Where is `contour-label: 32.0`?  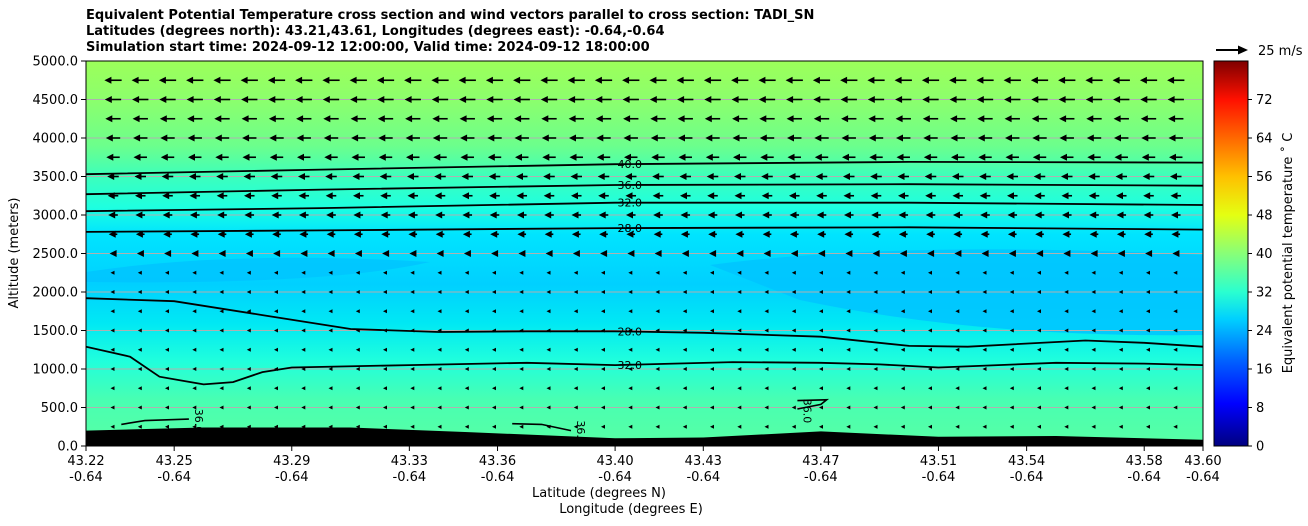
contour-label: 32.0 is located at coordinates (630, 365).